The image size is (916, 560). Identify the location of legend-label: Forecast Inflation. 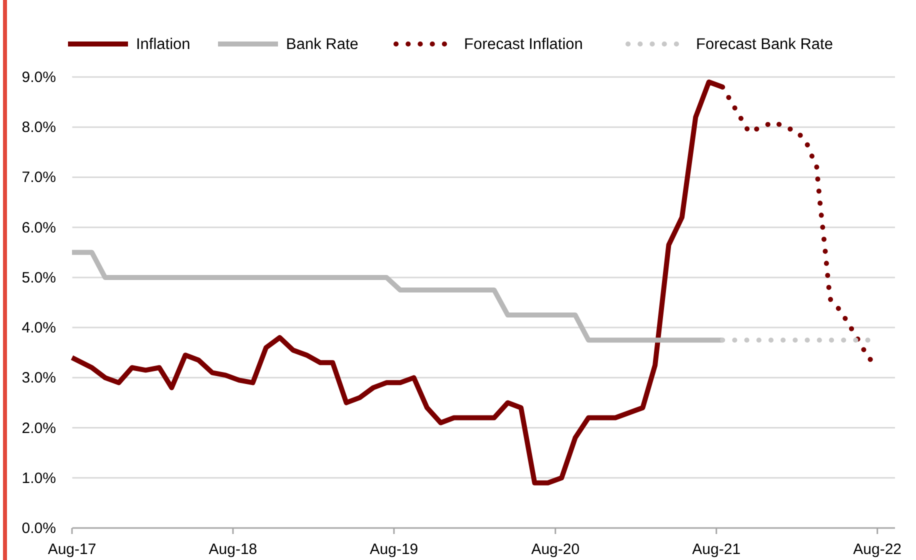
(523, 44).